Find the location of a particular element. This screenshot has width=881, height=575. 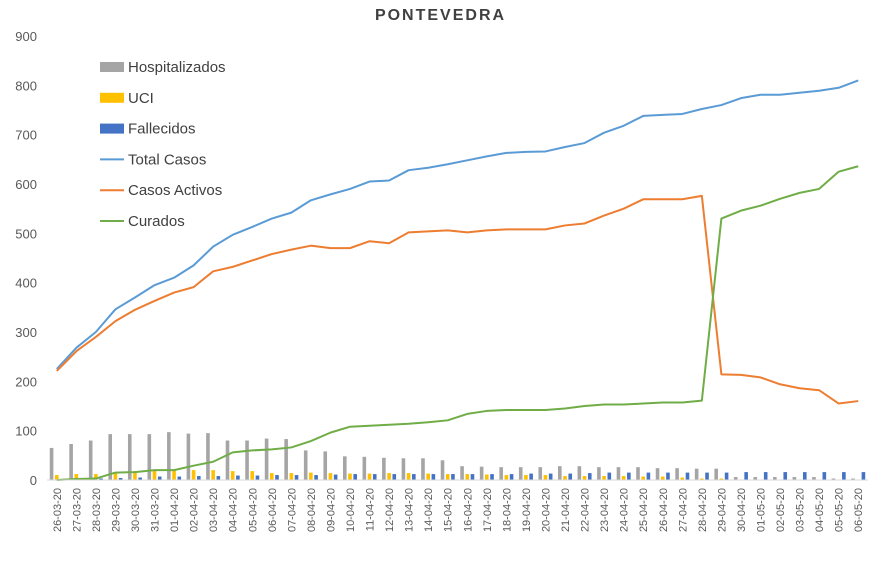

x-tick-label: 06-05-20 is located at coordinates (859, 510).